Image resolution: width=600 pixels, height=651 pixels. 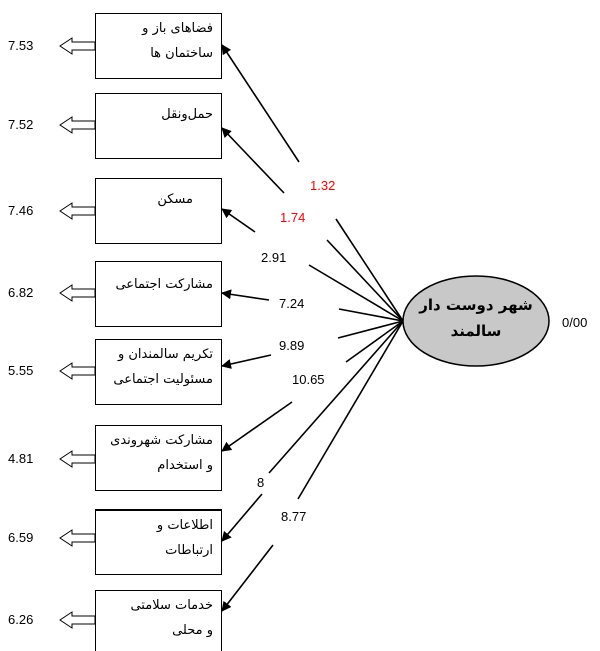 I want to click on indicator-box-4: مشارکت اجتماعی, so click(x=158, y=294).